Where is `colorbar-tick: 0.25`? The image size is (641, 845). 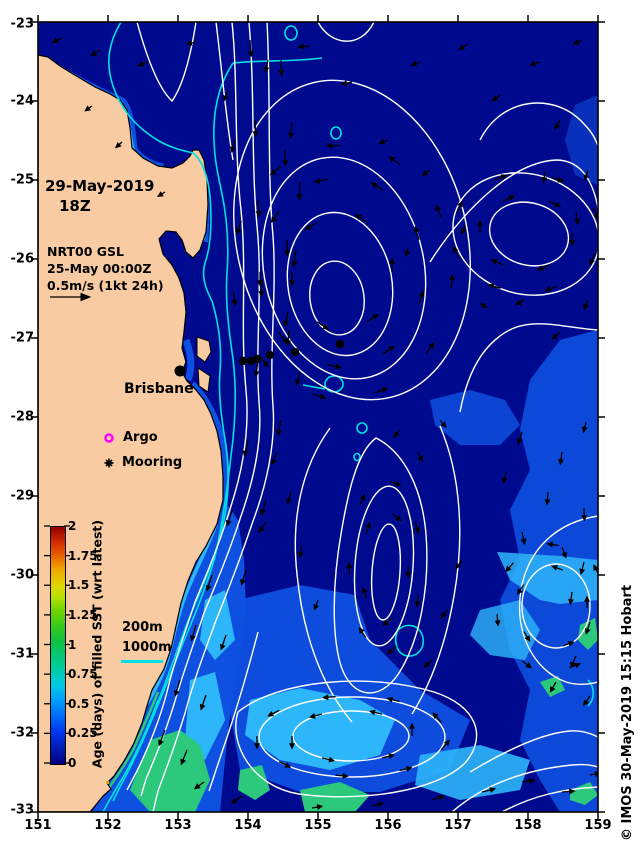 colorbar-tick: 0.25 is located at coordinates (83, 733).